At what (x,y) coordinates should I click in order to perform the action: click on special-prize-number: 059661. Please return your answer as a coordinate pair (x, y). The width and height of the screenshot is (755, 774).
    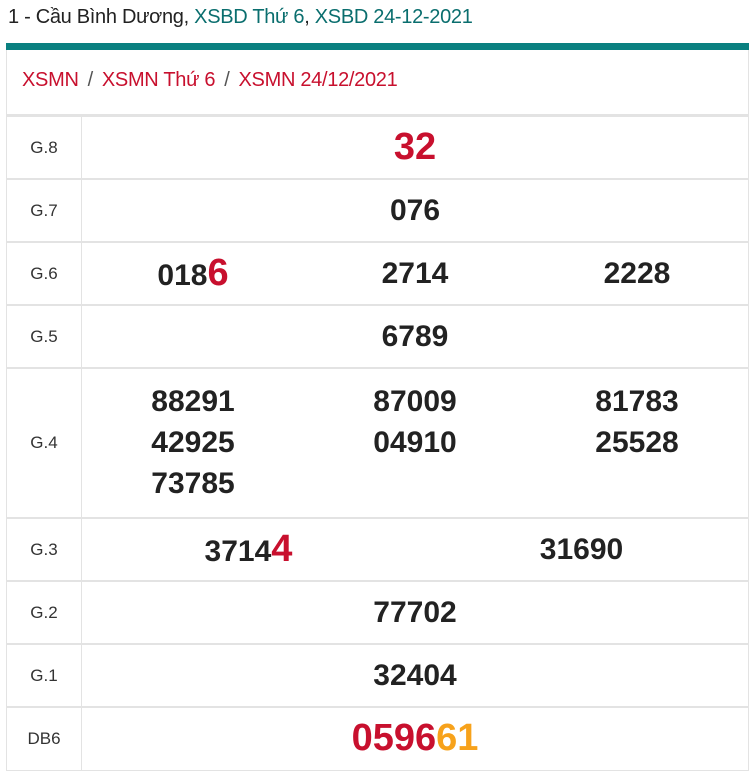
    Looking at the image, I should click on (415, 738).